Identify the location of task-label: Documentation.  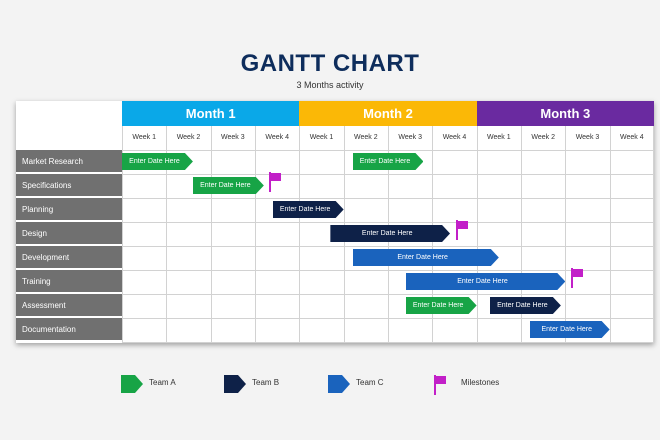
(69, 329).